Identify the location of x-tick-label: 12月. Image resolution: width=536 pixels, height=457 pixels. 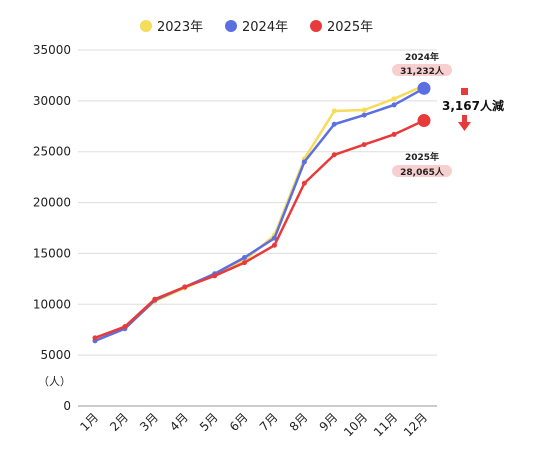
(415, 424).